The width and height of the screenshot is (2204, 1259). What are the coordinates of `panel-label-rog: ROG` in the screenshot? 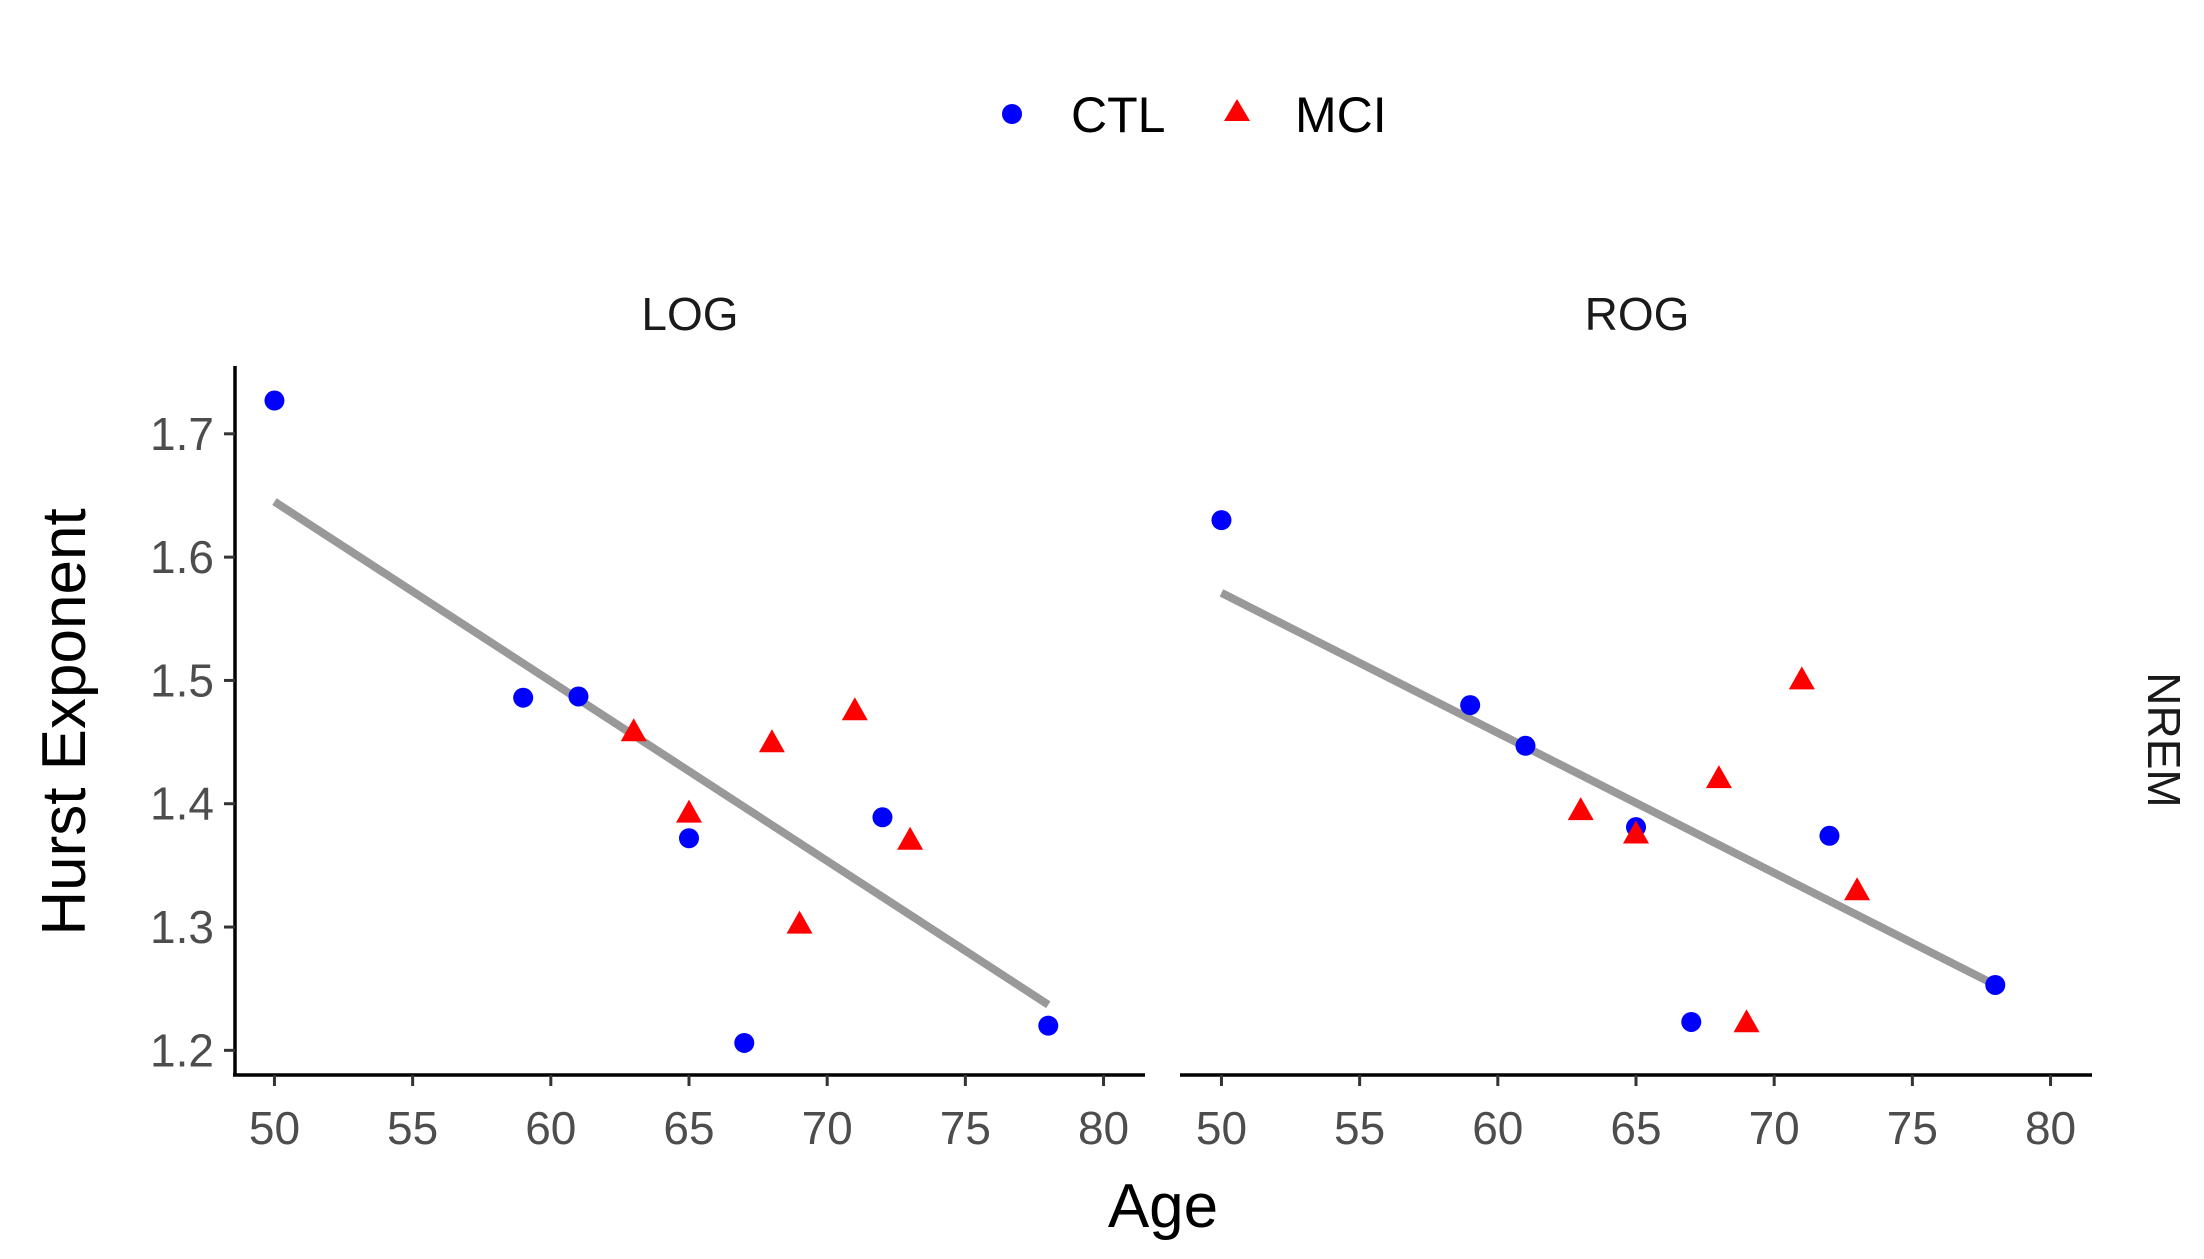 It's located at (1637, 314).